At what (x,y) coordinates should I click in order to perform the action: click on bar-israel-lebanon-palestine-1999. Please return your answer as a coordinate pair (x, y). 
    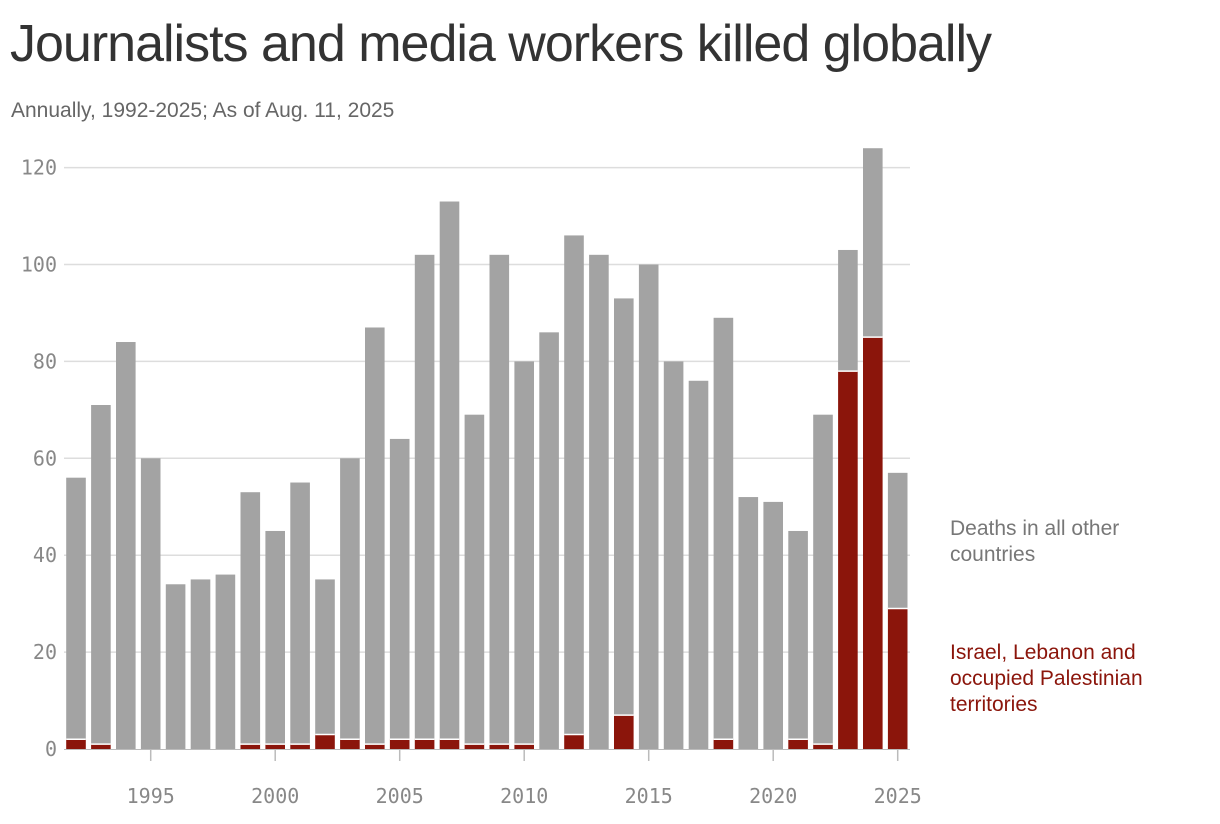
    Looking at the image, I should click on (250, 746).